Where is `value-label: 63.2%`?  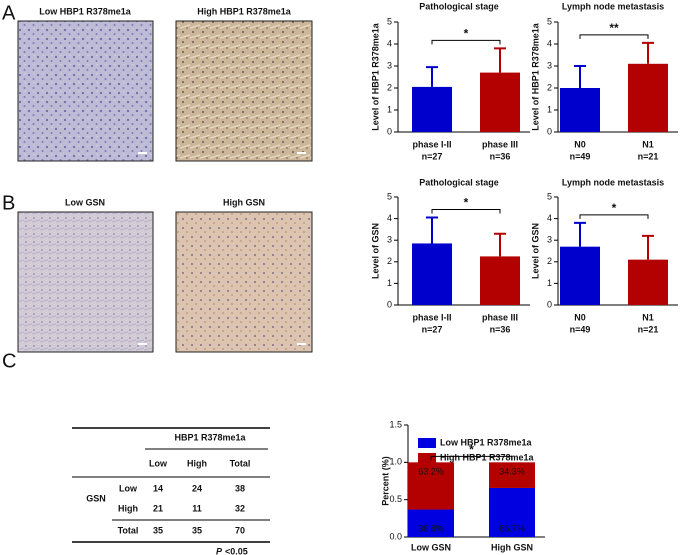
value-label: 63.2% is located at coordinates (431, 472).